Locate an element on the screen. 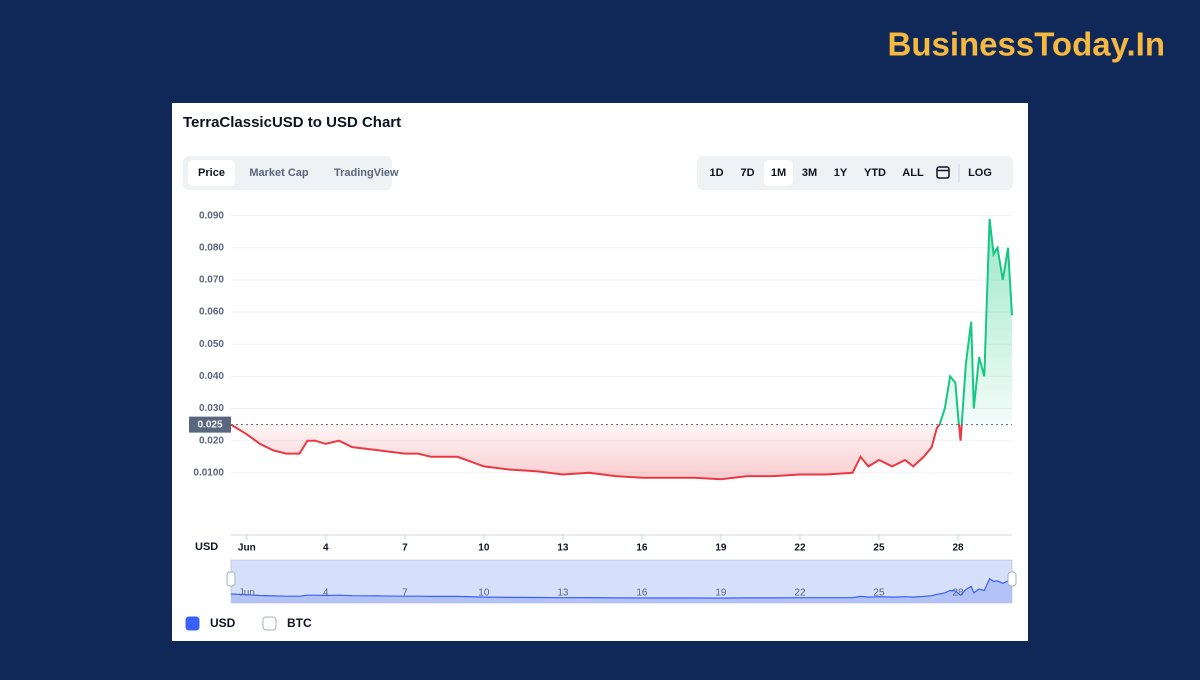  chart-title: TerraClassicUSD to USD Chart is located at coordinates (292, 122).